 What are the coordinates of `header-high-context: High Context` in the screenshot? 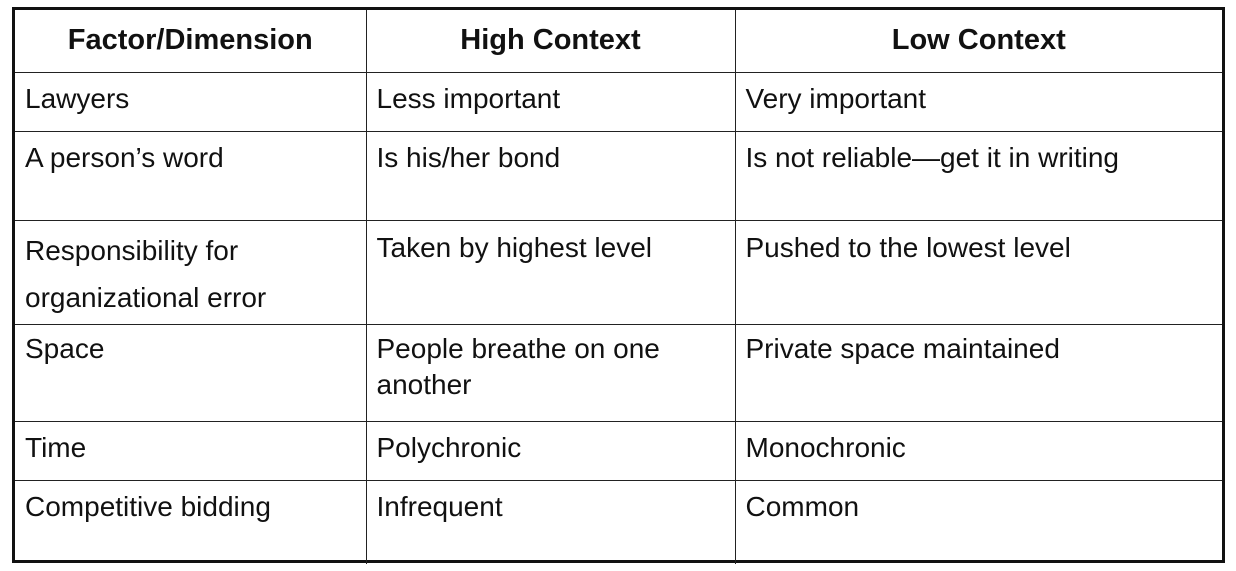 It's located at (550, 41).